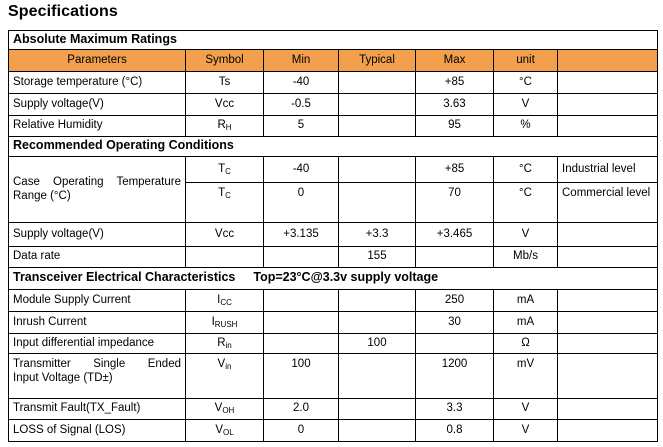 This screenshot has height=447, width=663. Describe the element at coordinates (333, 146) in the screenshot. I see `section-row-recommended-operating-conditions: Recommended Operating Conditions` at that location.